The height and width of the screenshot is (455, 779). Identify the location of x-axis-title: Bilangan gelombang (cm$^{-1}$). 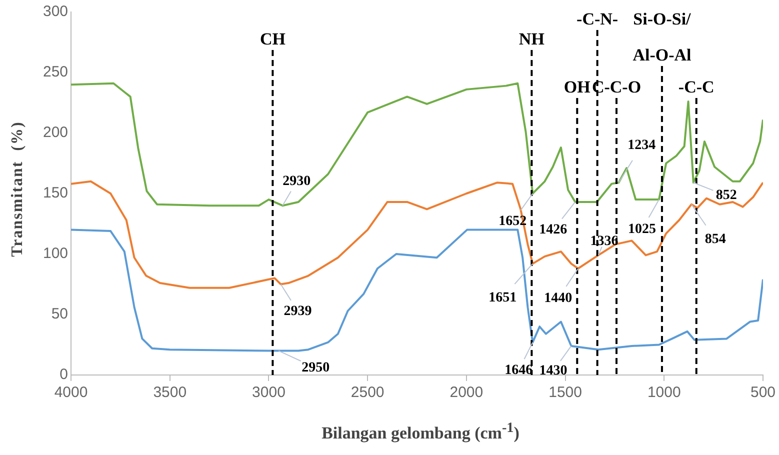
(420, 432).